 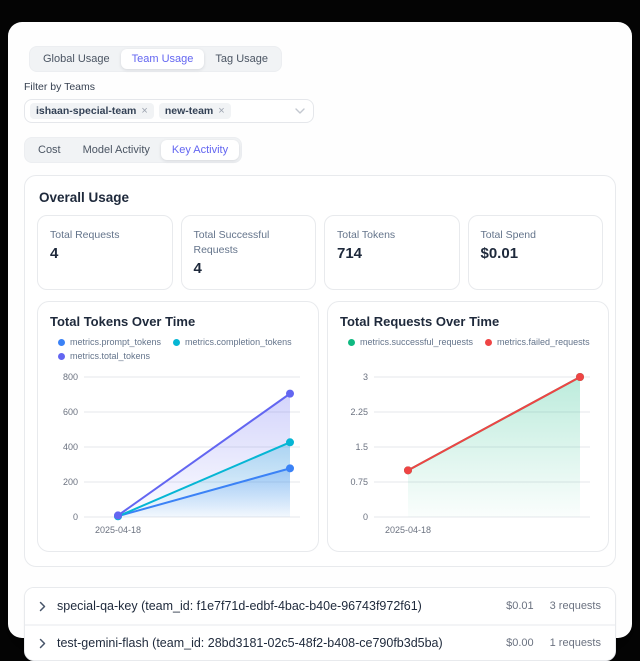 I want to click on stat-value: 714, so click(x=350, y=254).